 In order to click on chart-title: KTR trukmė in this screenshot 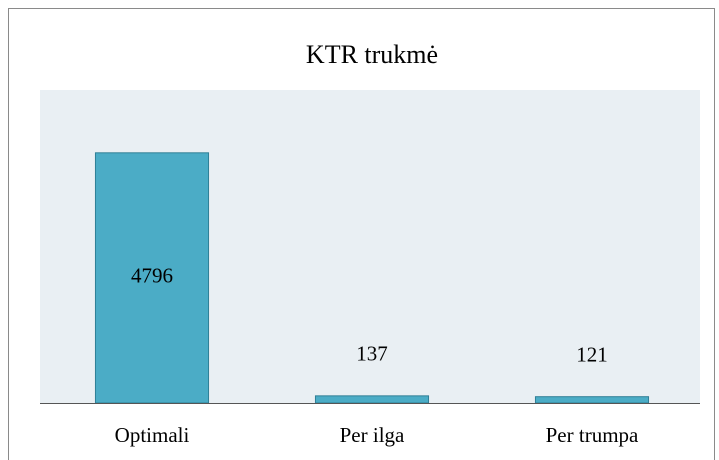, I will do `click(372, 54)`.